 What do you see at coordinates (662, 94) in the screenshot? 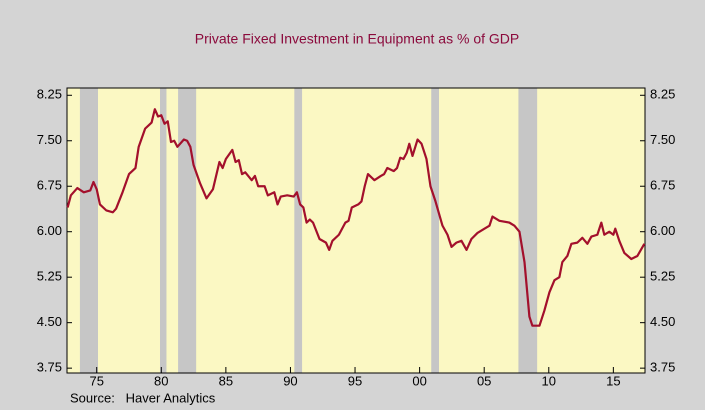
I see `y2-tick-label: 8.25` at bounding box center [662, 94].